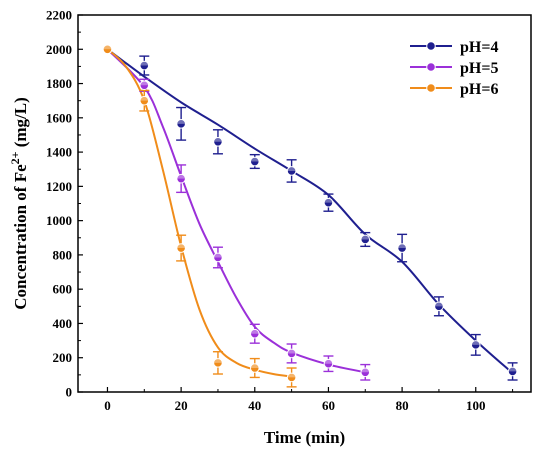 The height and width of the screenshot is (457, 550). What do you see at coordinates (59, 117) in the screenshot?
I see `y-tick-label: 1600` at bounding box center [59, 117].